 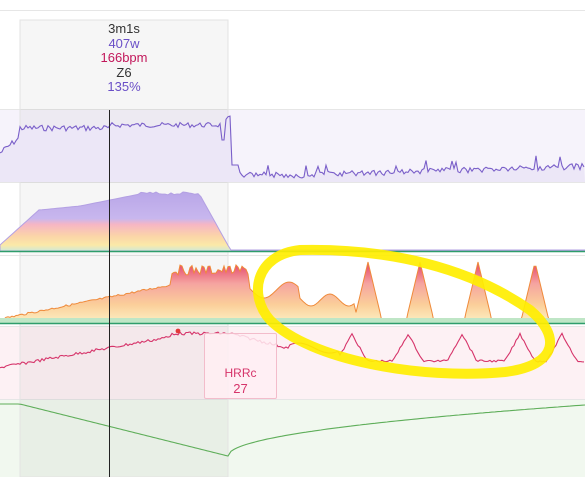 I want to click on tooltip-zone: Z6, so click(x=124, y=72).